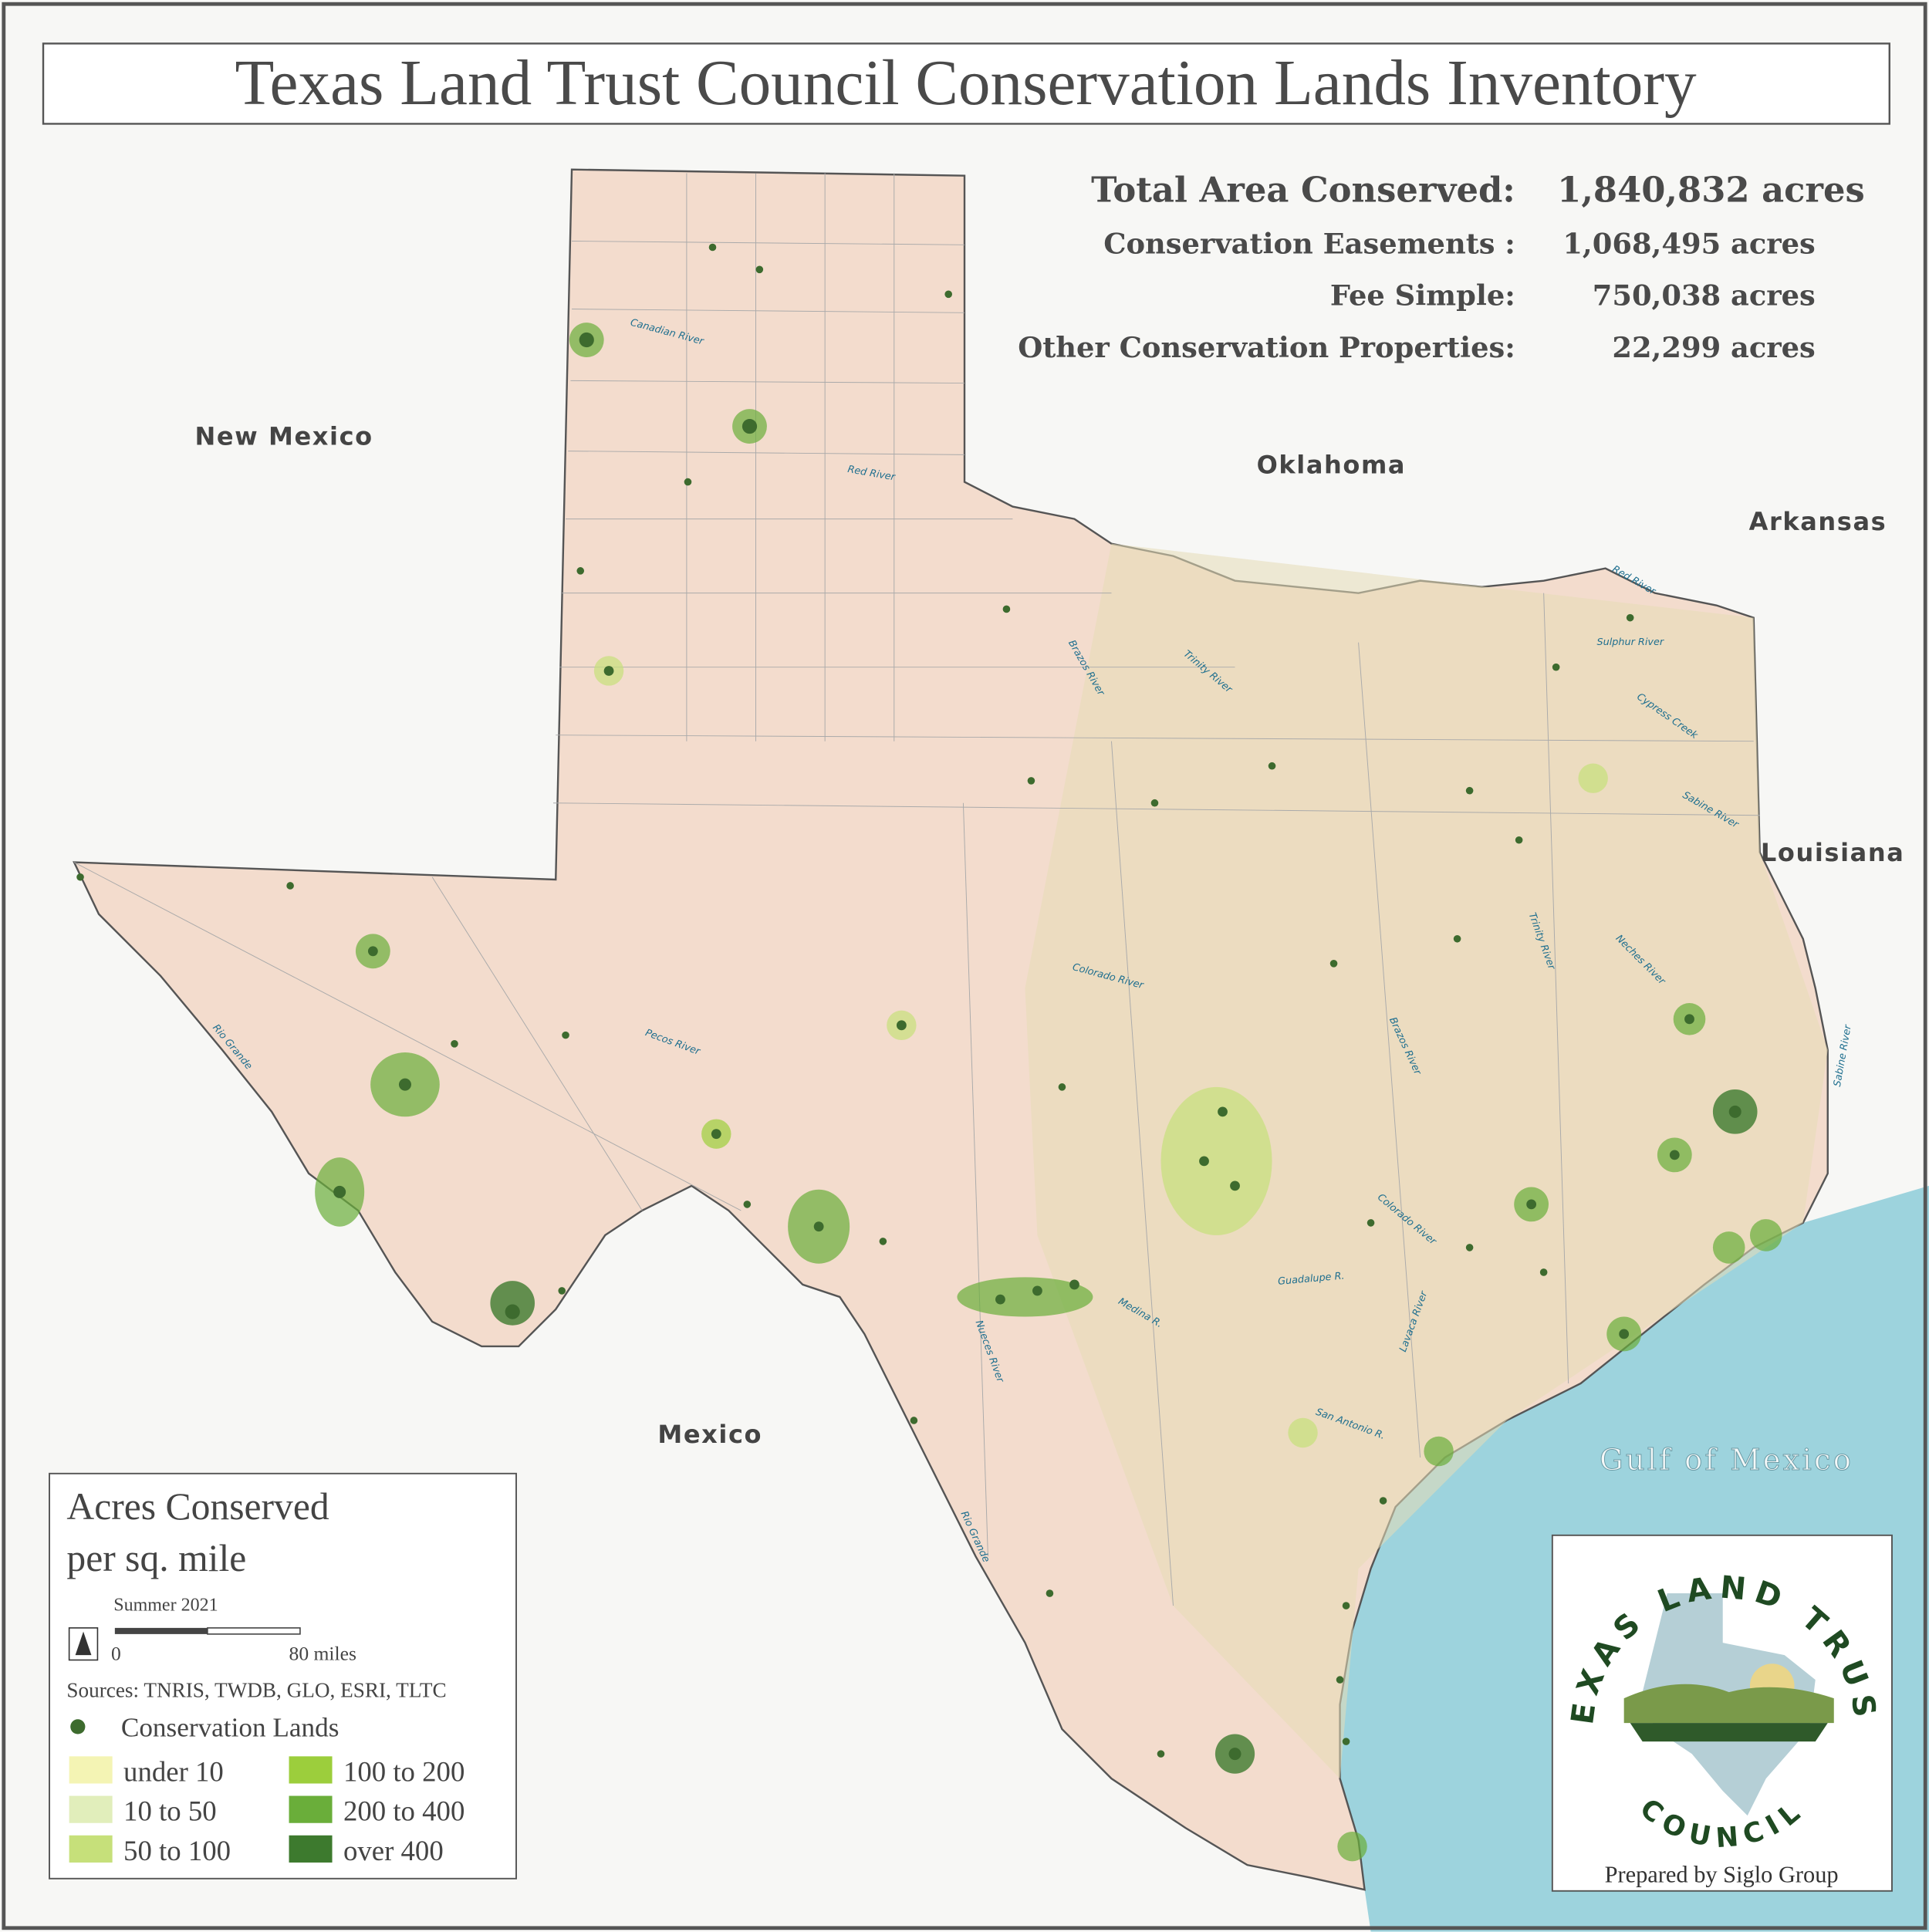 The image size is (1929, 1932). Describe the element at coordinates (283, 437) in the screenshot. I see `place-label: New Mexico` at that location.